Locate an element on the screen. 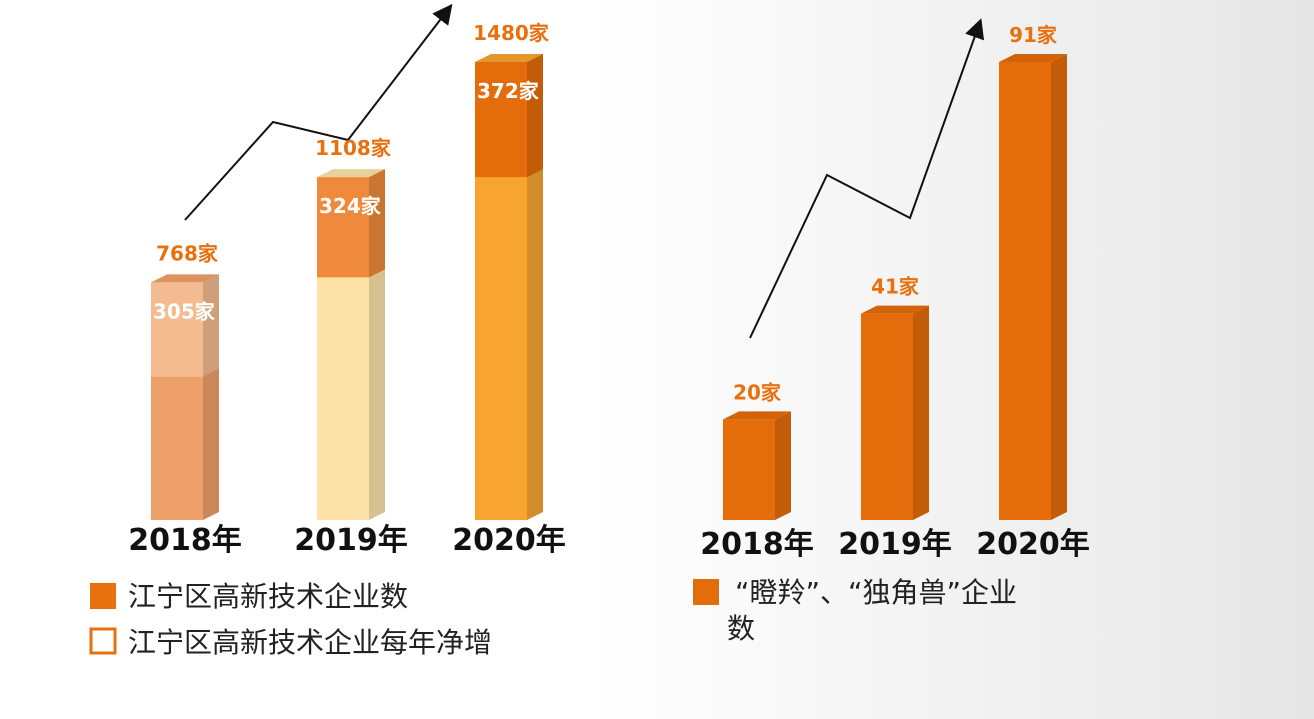 The width and height of the screenshot is (1314, 719). value-label: 1480家 is located at coordinates (511, 33).